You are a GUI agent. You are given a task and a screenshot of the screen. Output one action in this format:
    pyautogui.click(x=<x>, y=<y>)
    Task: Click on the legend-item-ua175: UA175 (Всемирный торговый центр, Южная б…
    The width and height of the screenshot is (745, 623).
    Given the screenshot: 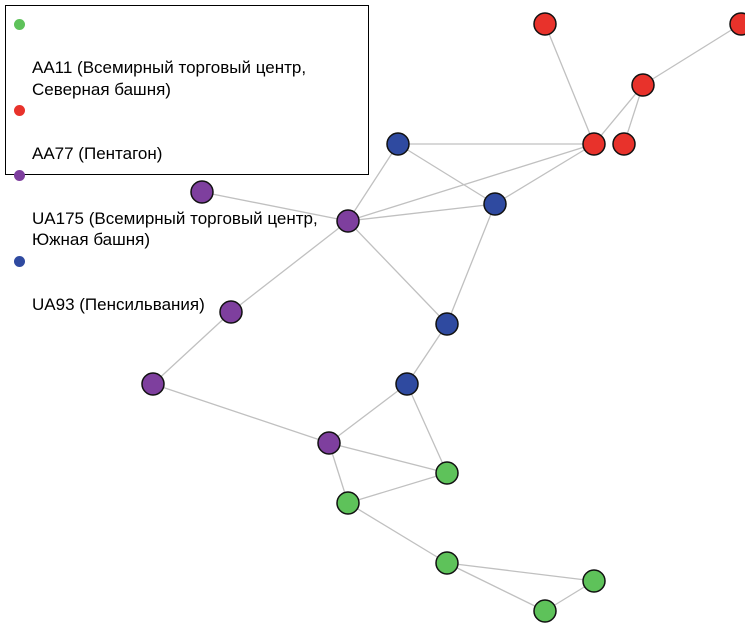 What is the action you would take?
    pyautogui.click(x=191, y=208)
    